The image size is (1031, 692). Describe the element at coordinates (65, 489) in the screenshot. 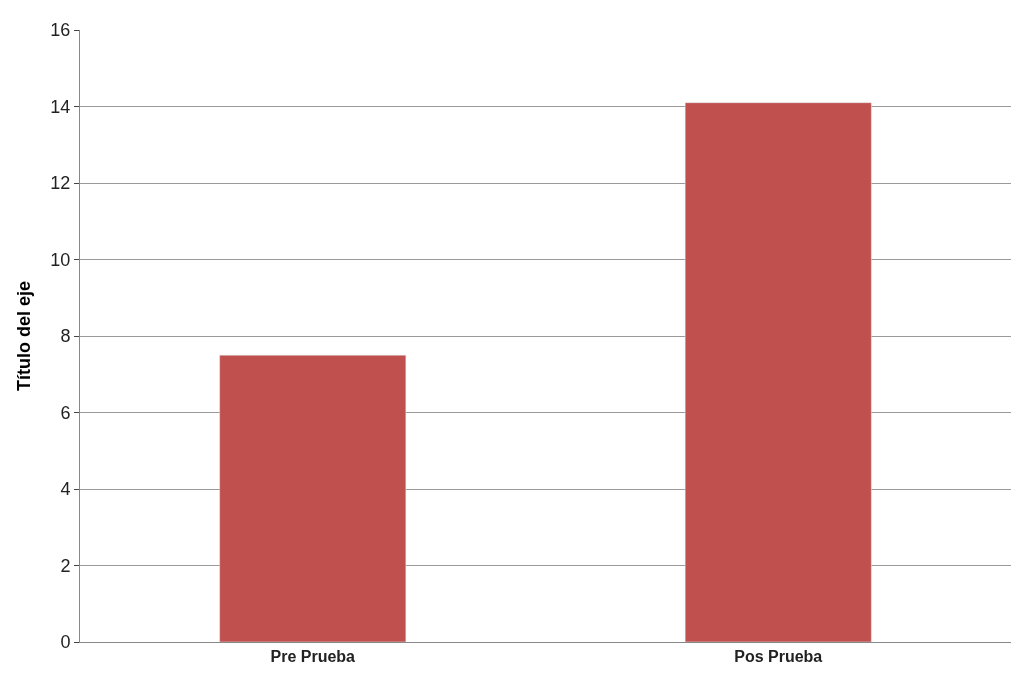

I see `y-tick-label: 4` at that location.